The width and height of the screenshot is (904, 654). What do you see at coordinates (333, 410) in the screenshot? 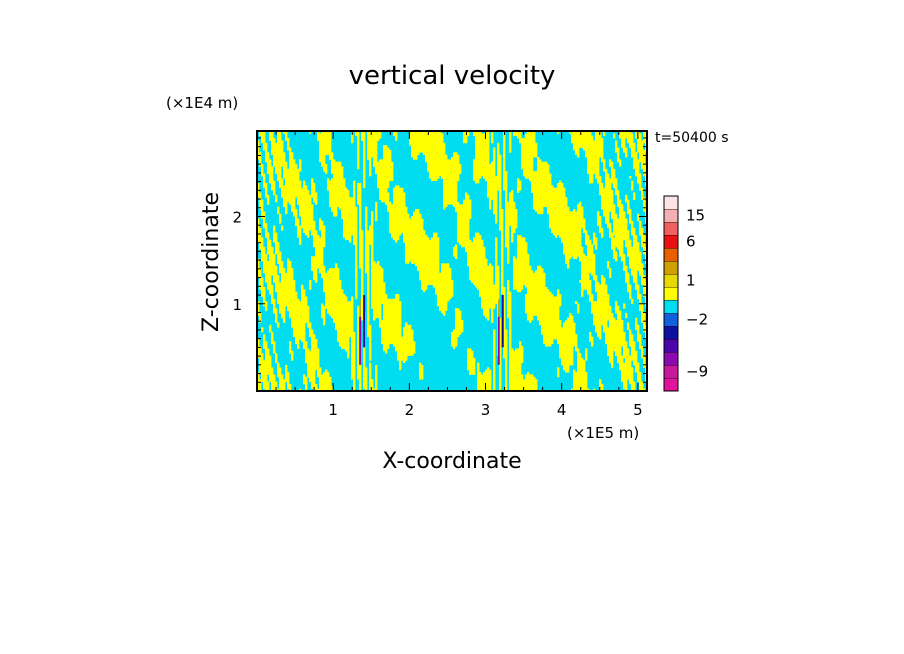
I see `x-tick-label: 1` at bounding box center [333, 410].